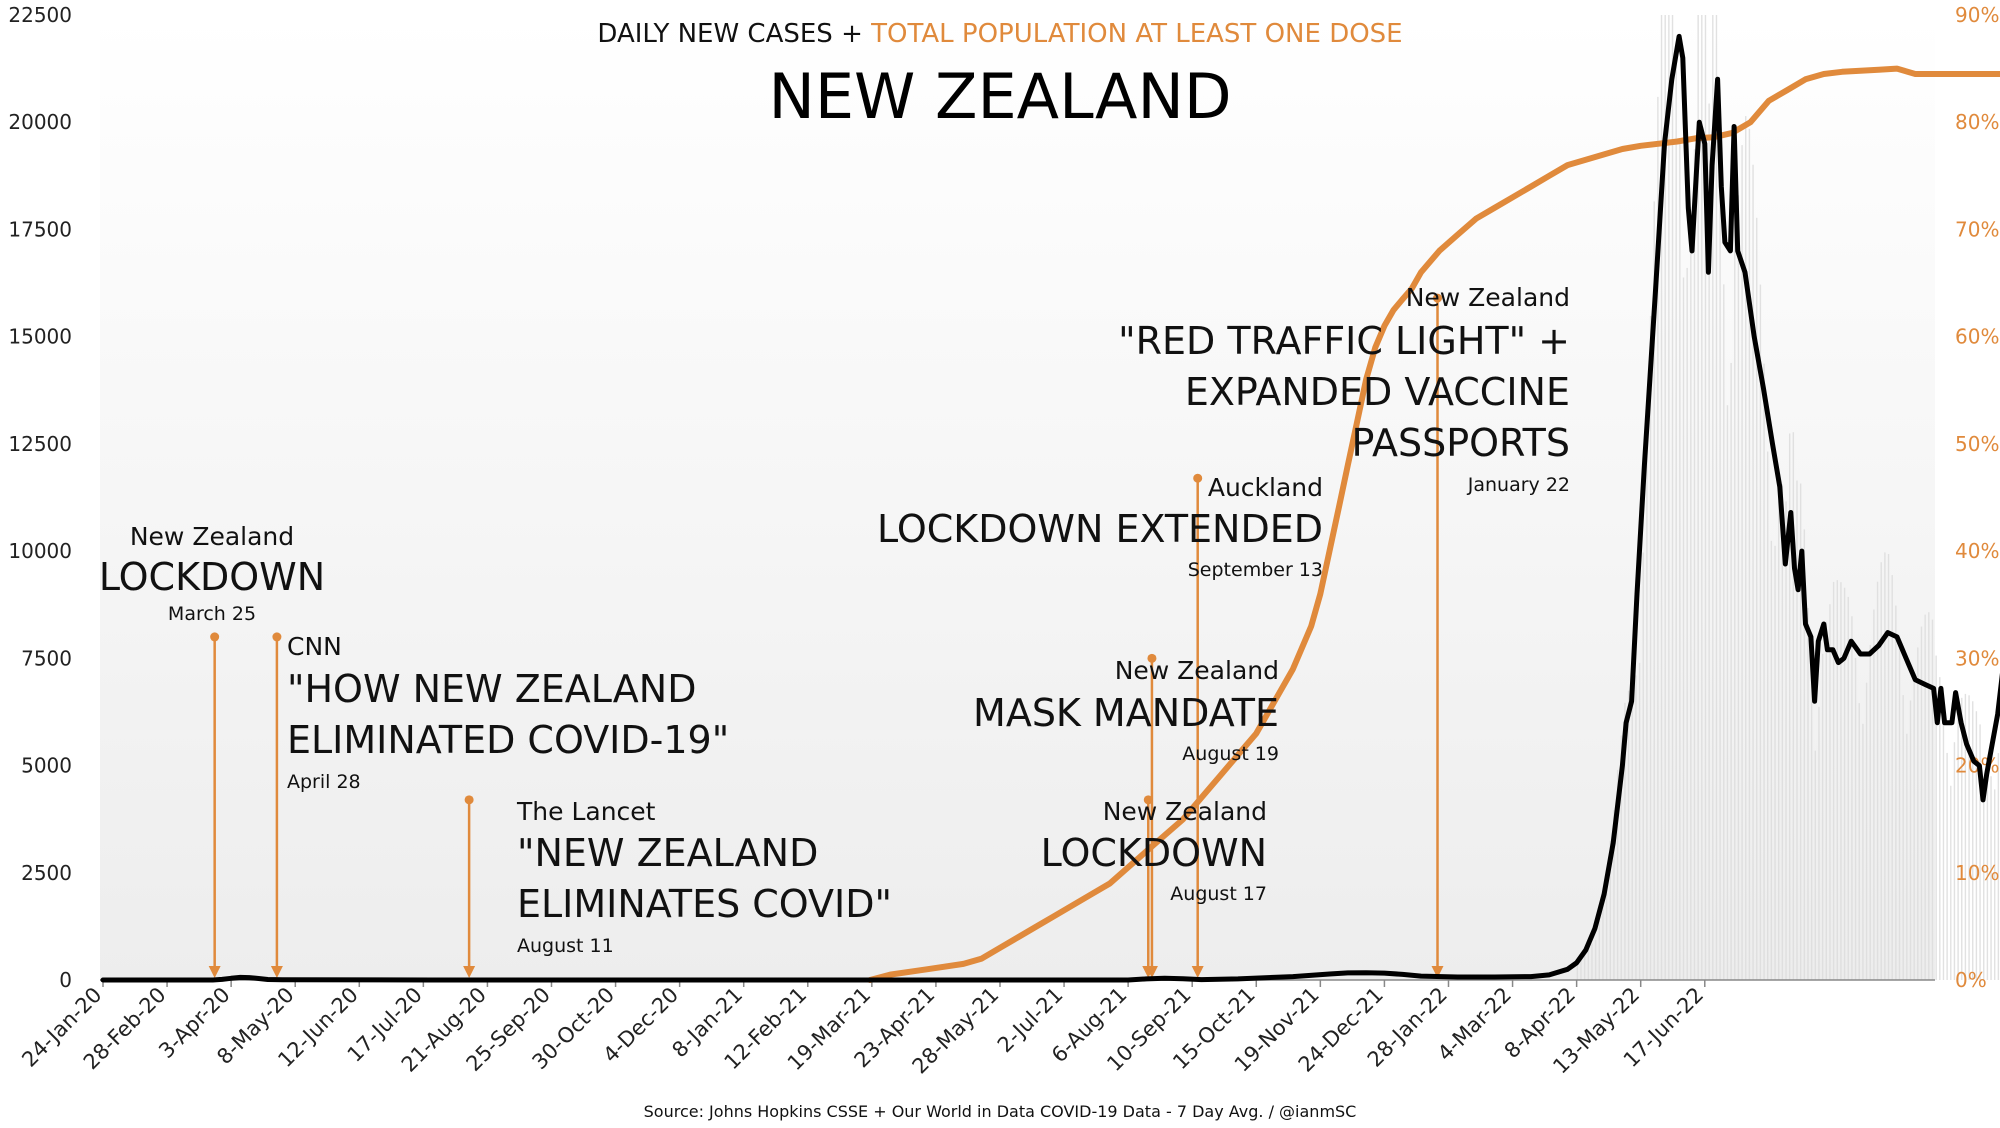 The height and width of the screenshot is (1128, 2000). I want to click on y-left-tick-label: 7500, so click(46, 658).